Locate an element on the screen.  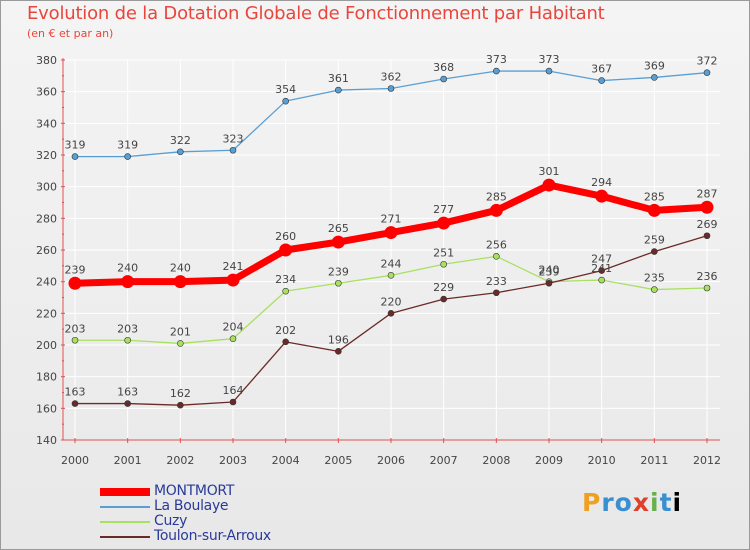
y-tick-label: 380 is located at coordinates (46, 60).